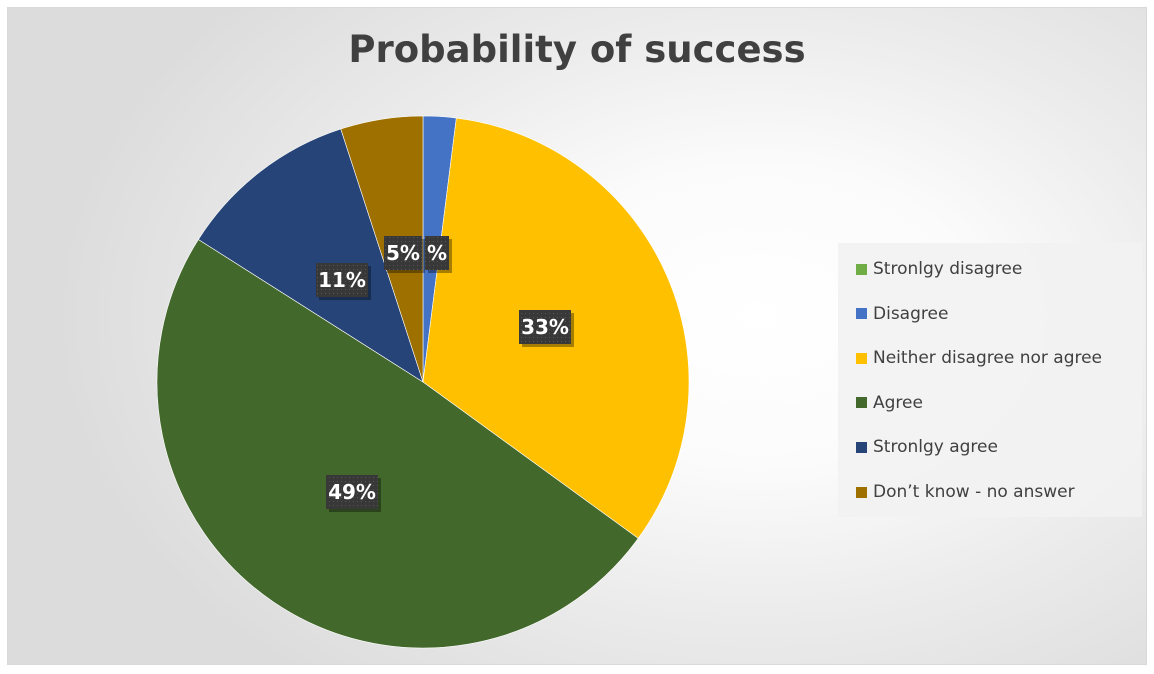  Describe the element at coordinates (577, 49) in the screenshot. I see `chart-title: Probability of success` at that location.